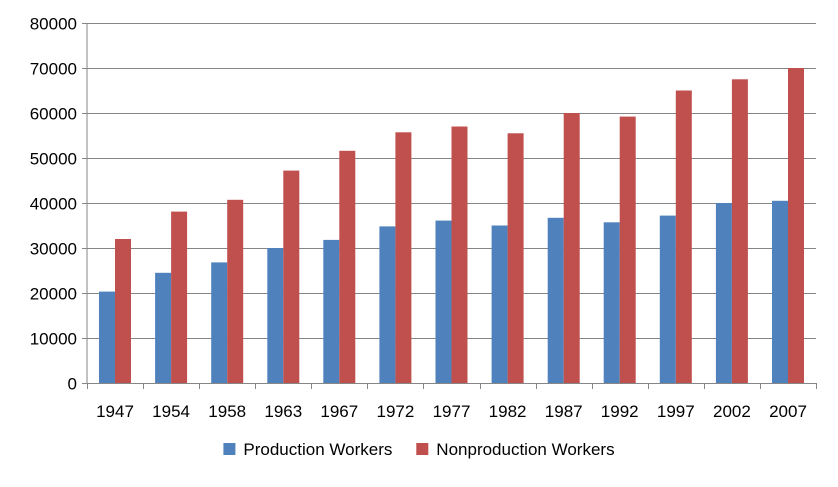 The width and height of the screenshot is (838, 487). What do you see at coordinates (347, 266) in the screenshot?
I see `bar-nonproduction-1967` at bounding box center [347, 266].